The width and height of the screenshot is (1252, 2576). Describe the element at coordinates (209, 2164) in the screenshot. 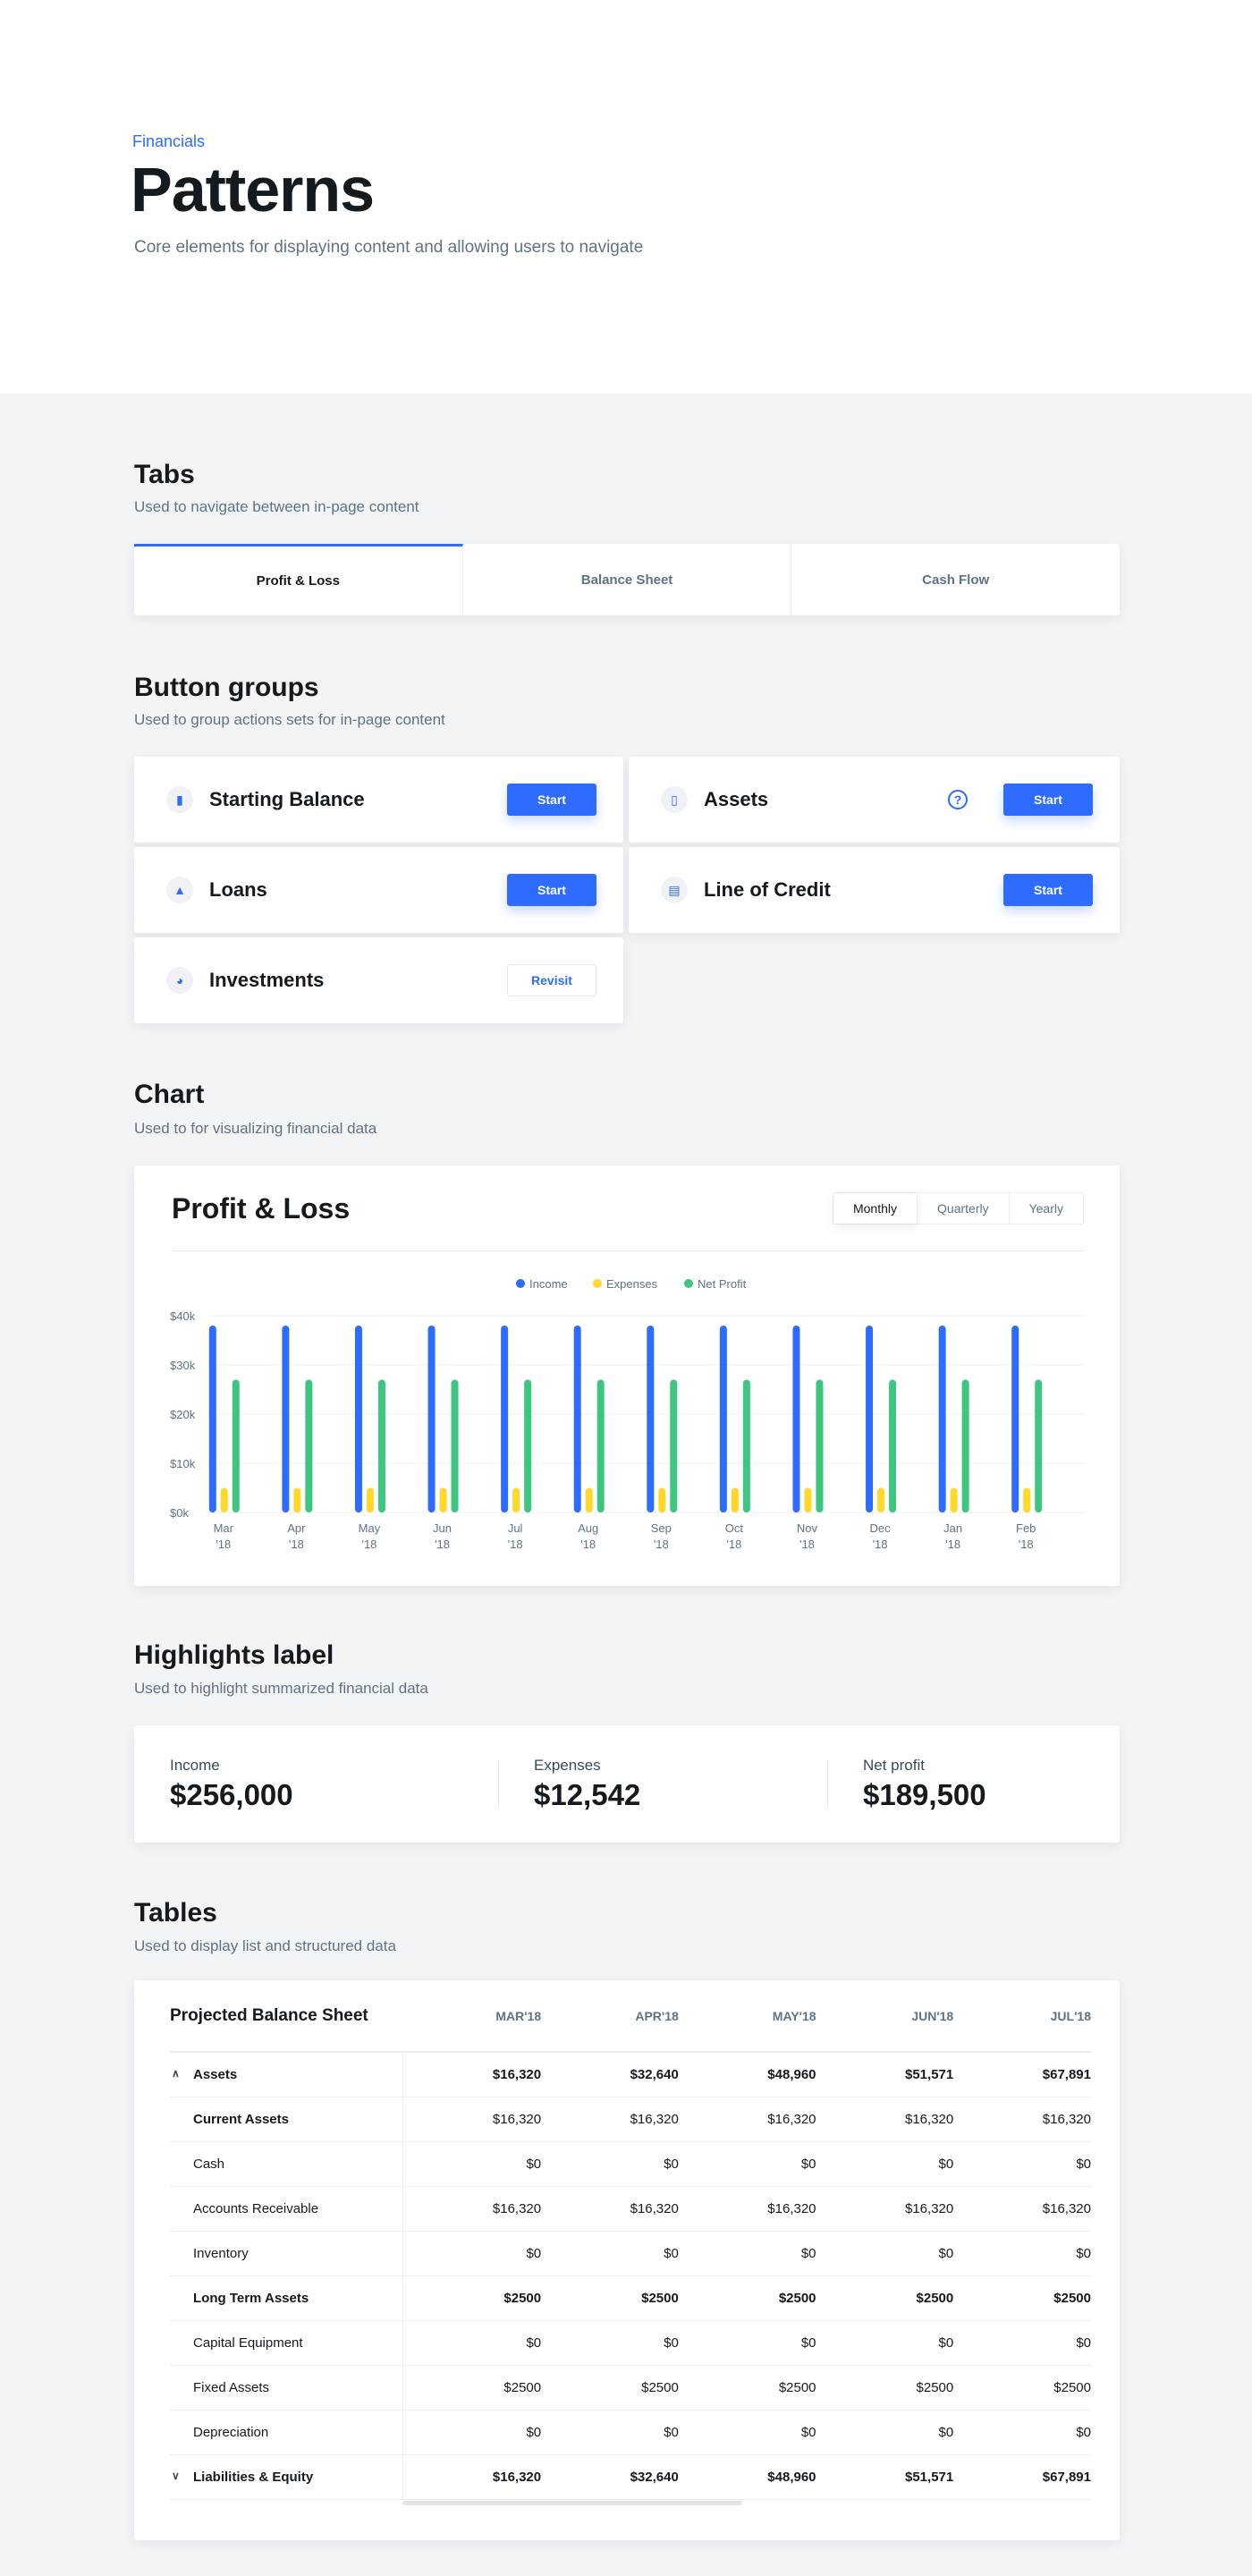

I see `row-label-text: Cash` at that location.